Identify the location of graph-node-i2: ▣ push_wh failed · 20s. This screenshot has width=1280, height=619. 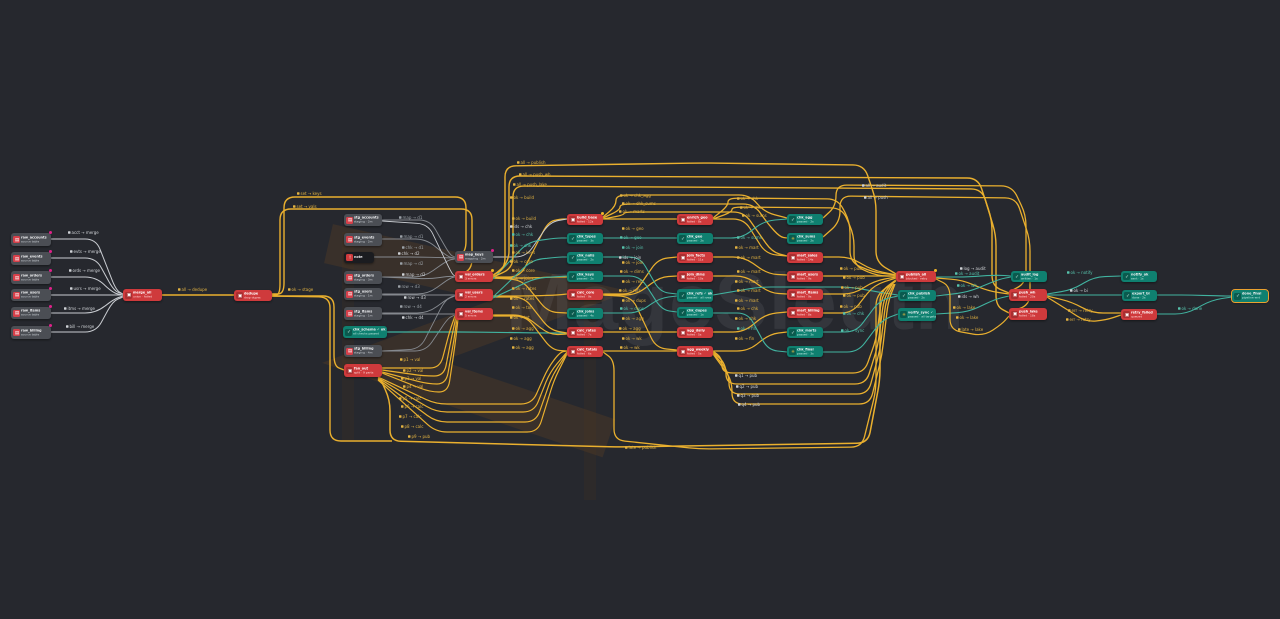
(1028, 295).